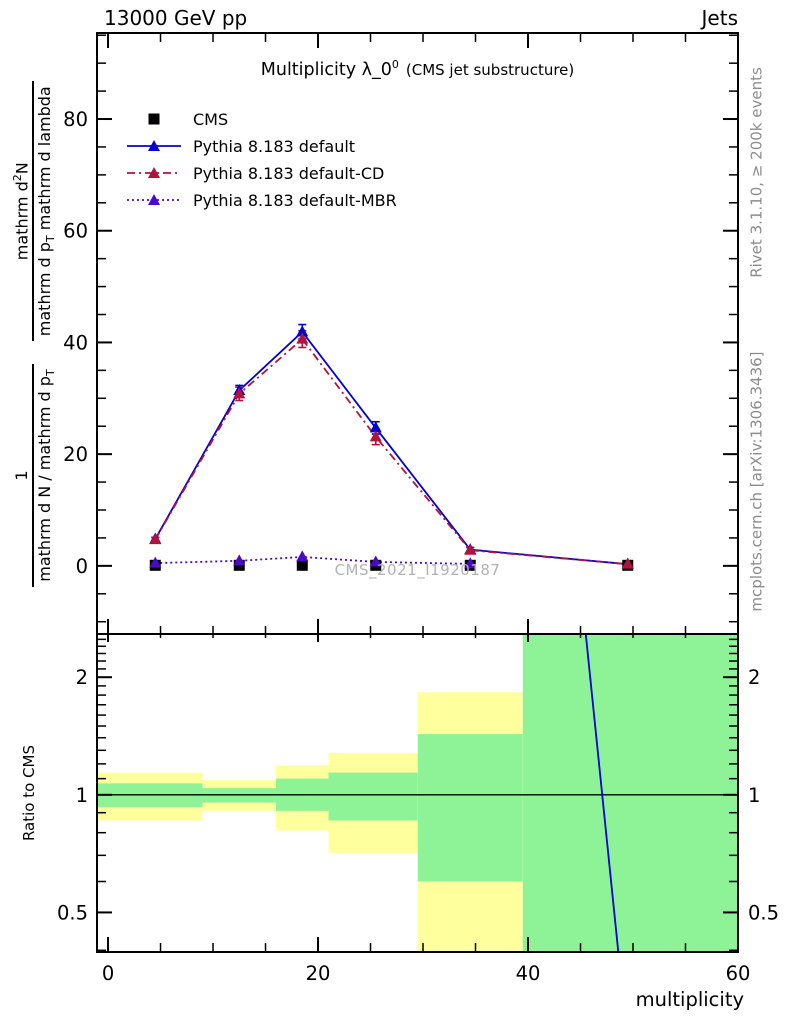 Image resolution: width=786 pixels, height=1024 pixels. Describe the element at coordinates (211, 119) in the screenshot. I see `legend-label: CMS` at that location.